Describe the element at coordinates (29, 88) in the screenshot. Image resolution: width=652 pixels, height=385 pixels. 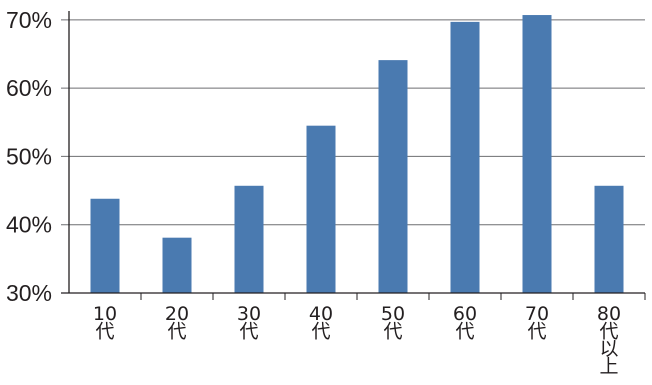
I see `y-tick-label: 60%` at that location.